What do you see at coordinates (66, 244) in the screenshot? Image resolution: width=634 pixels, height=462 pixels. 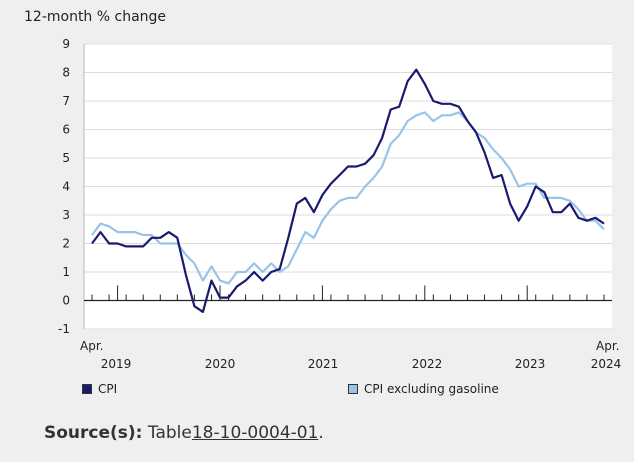 I see `y-tick-label: 2` at bounding box center [66, 244].